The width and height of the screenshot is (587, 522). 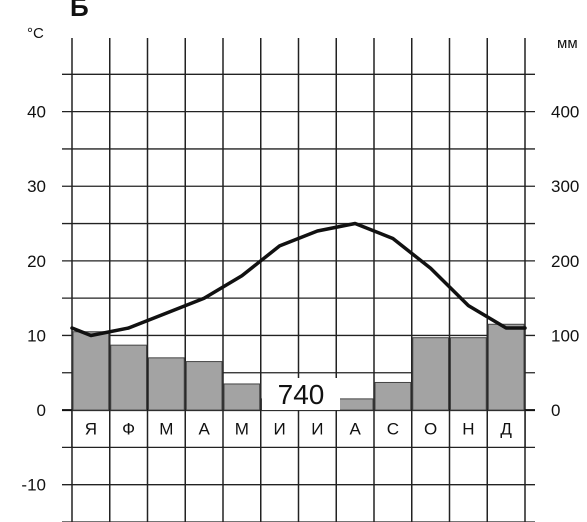 What do you see at coordinates (567, 43) in the screenshot?
I see `right-axis-unit: мм` at bounding box center [567, 43].